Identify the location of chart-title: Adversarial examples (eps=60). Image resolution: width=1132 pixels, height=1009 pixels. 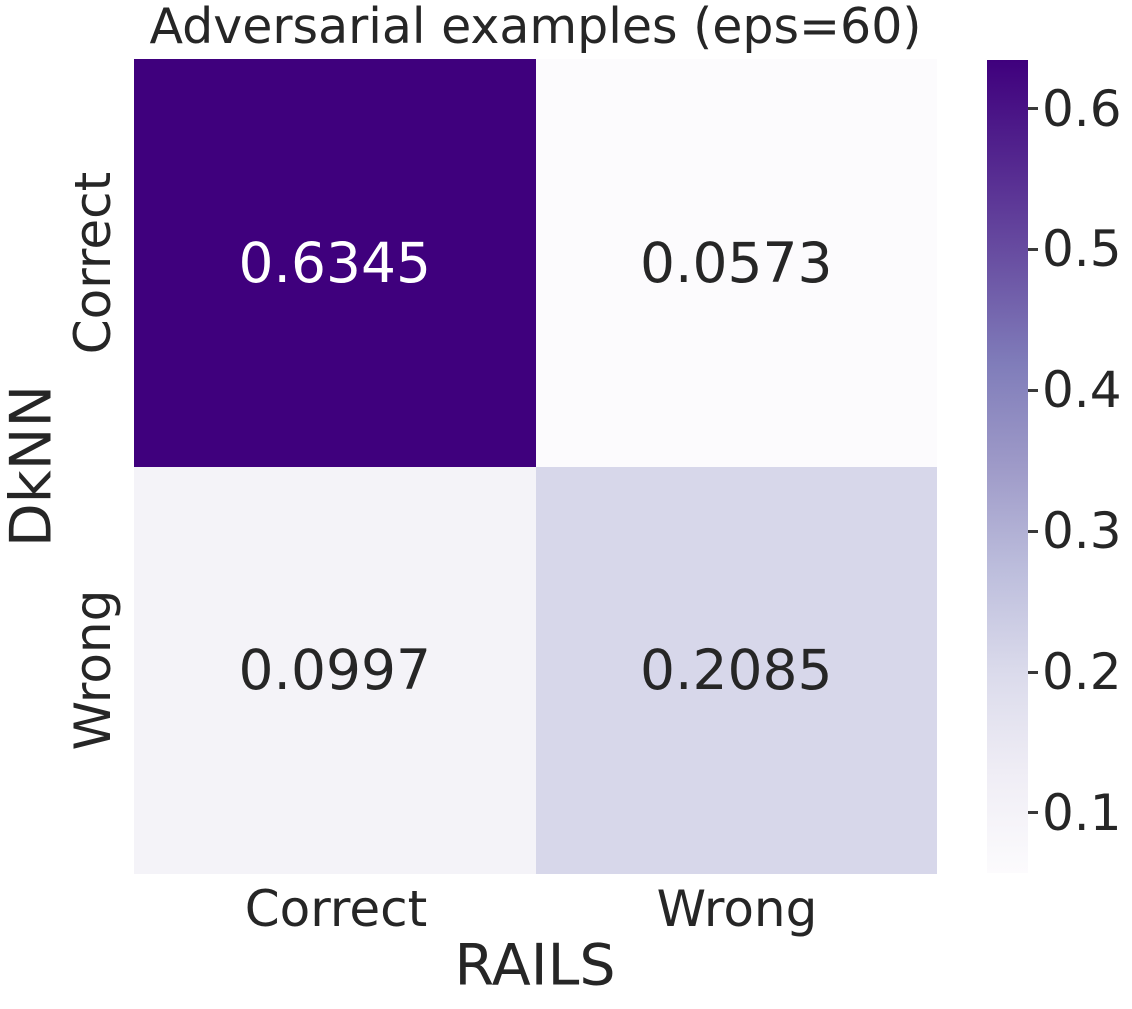
(535, 27).